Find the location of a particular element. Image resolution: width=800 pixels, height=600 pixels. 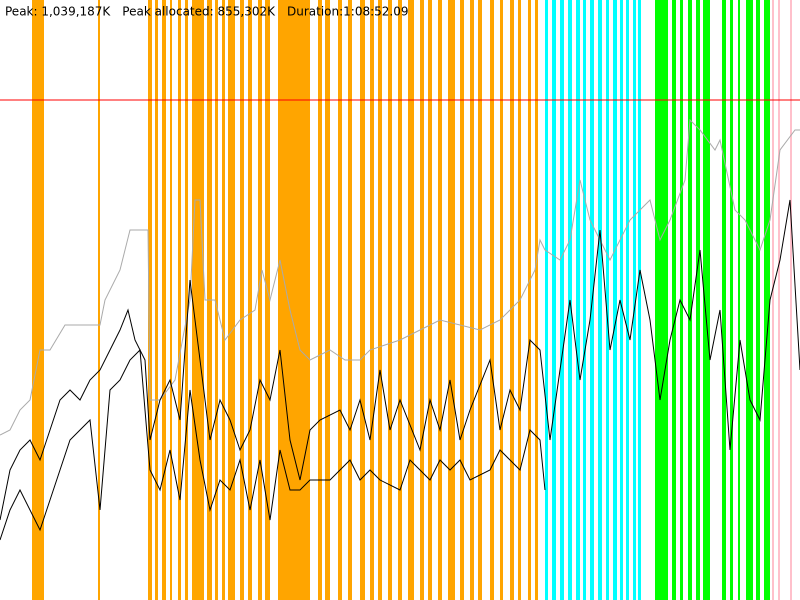

header-stat: Peak: 1,039,187K is located at coordinates (58, 12).